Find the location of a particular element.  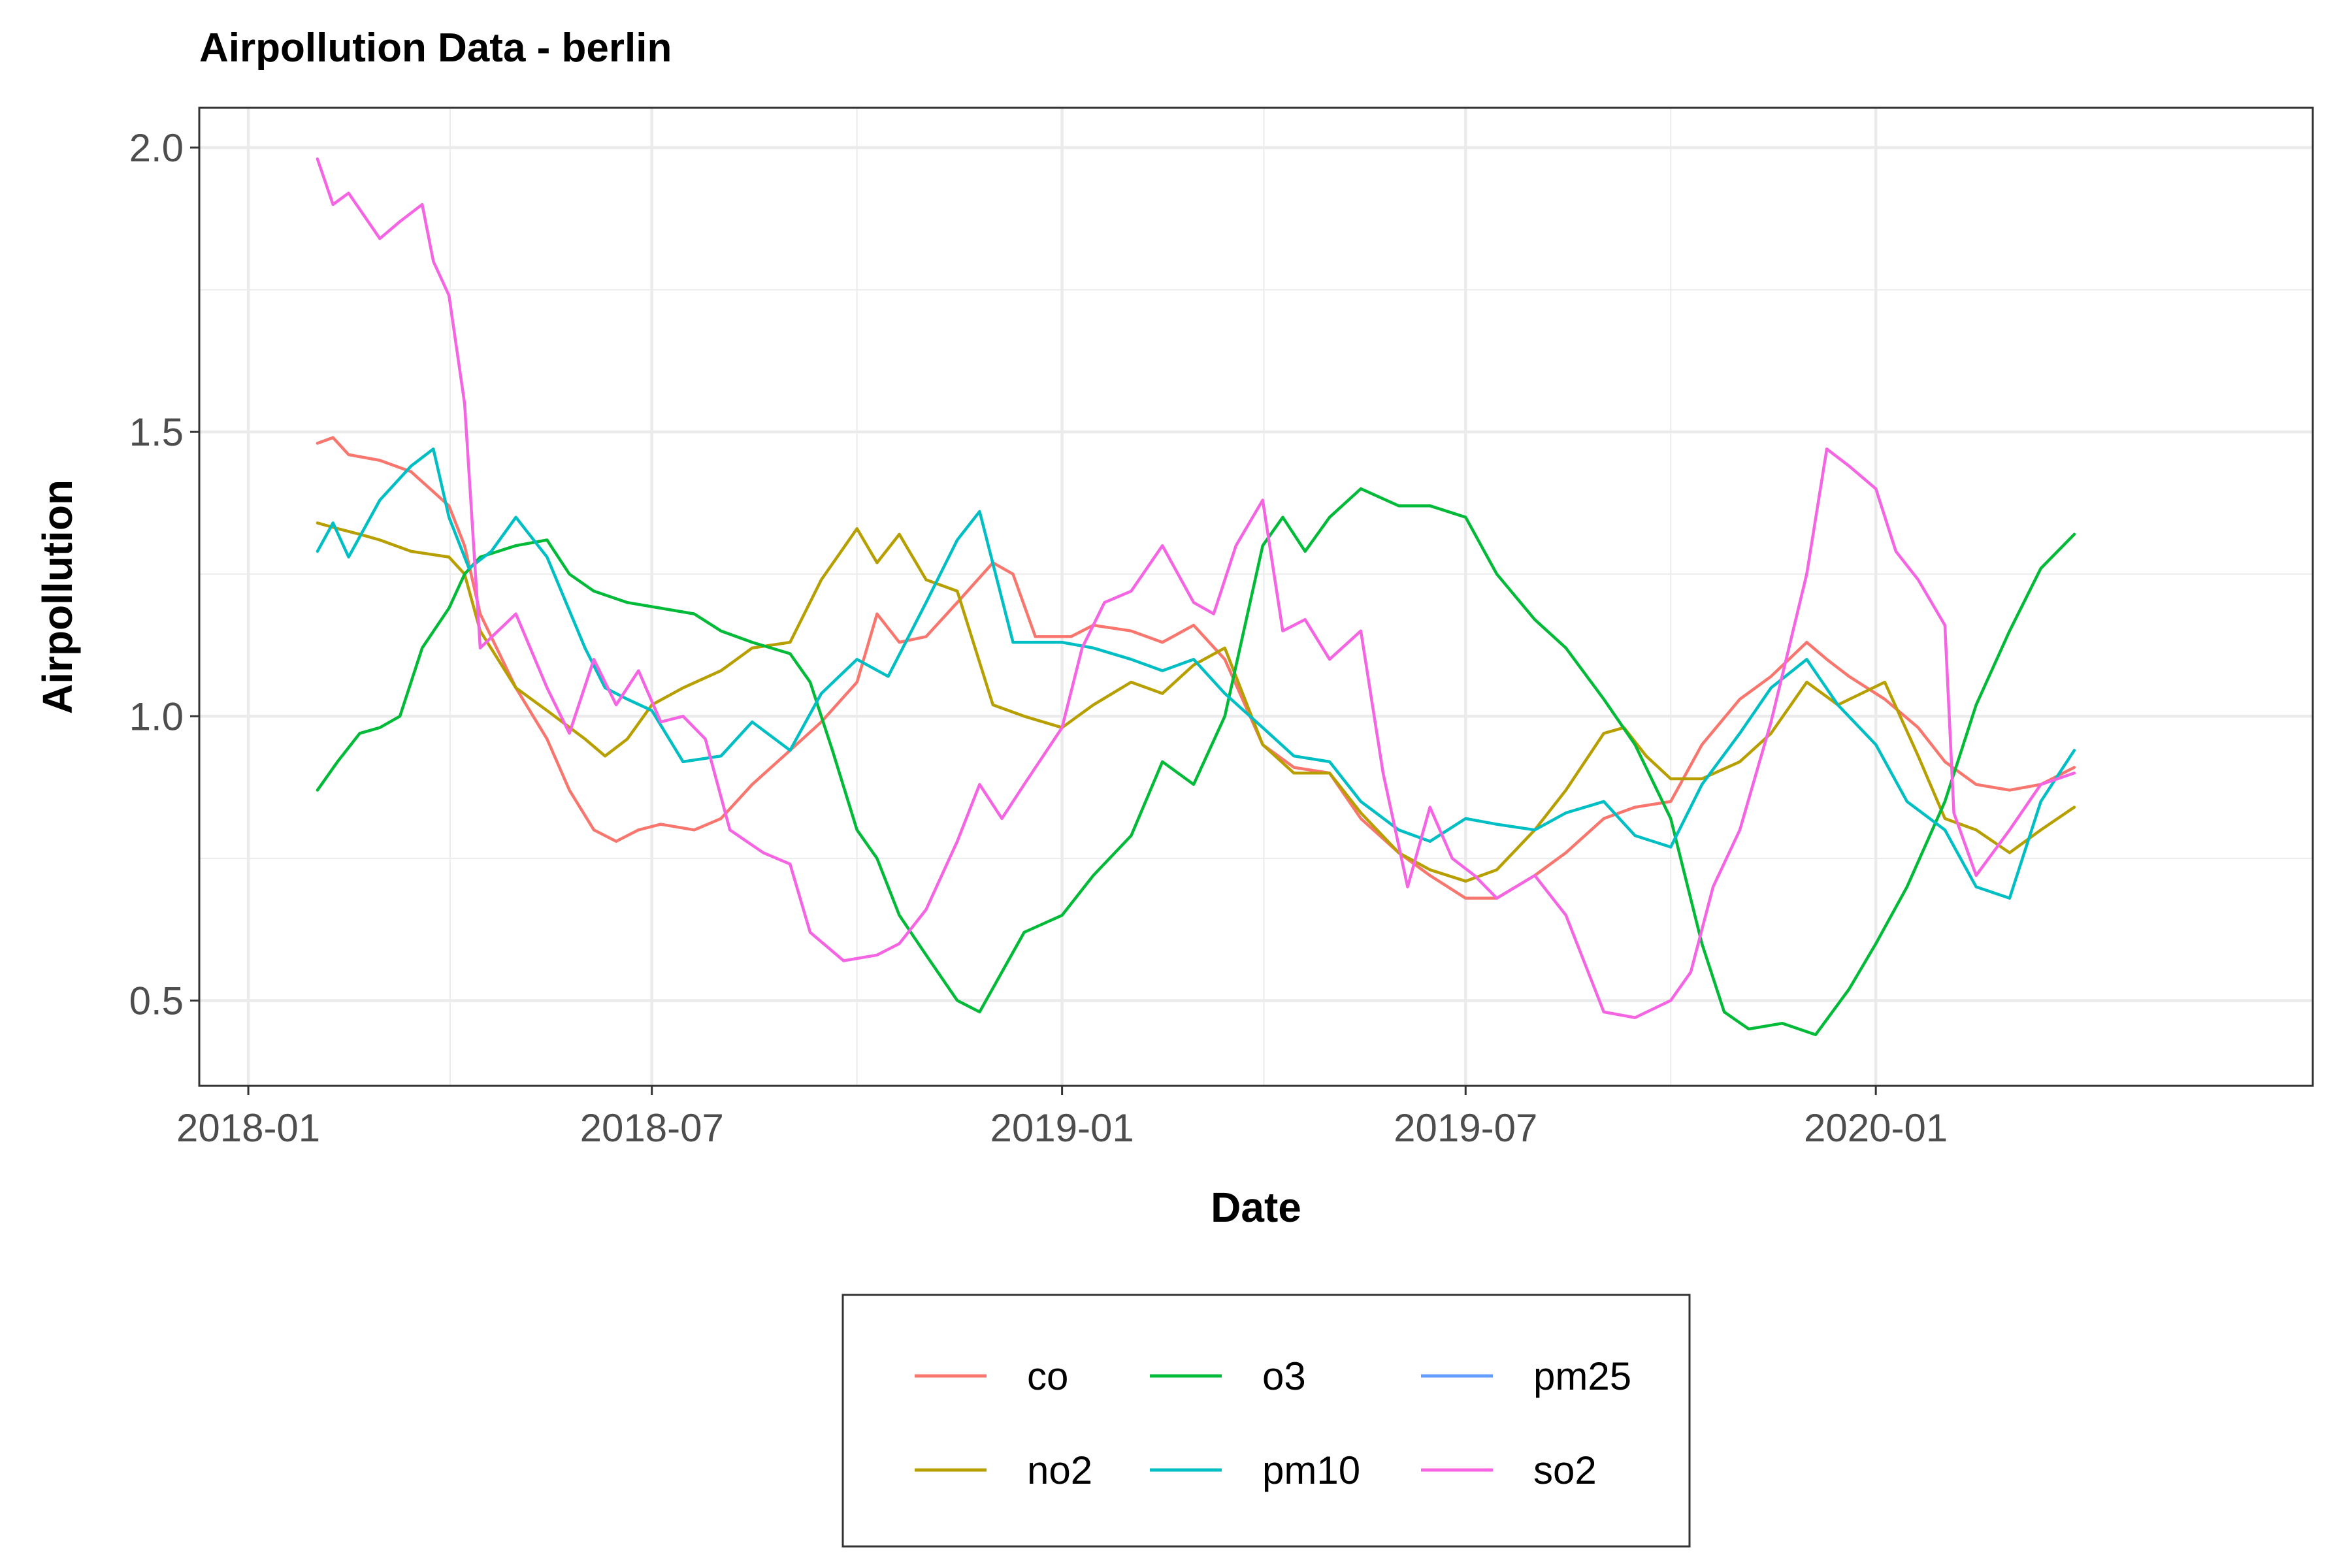

y-tick-label: 2.0 is located at coordinates (156, 148).